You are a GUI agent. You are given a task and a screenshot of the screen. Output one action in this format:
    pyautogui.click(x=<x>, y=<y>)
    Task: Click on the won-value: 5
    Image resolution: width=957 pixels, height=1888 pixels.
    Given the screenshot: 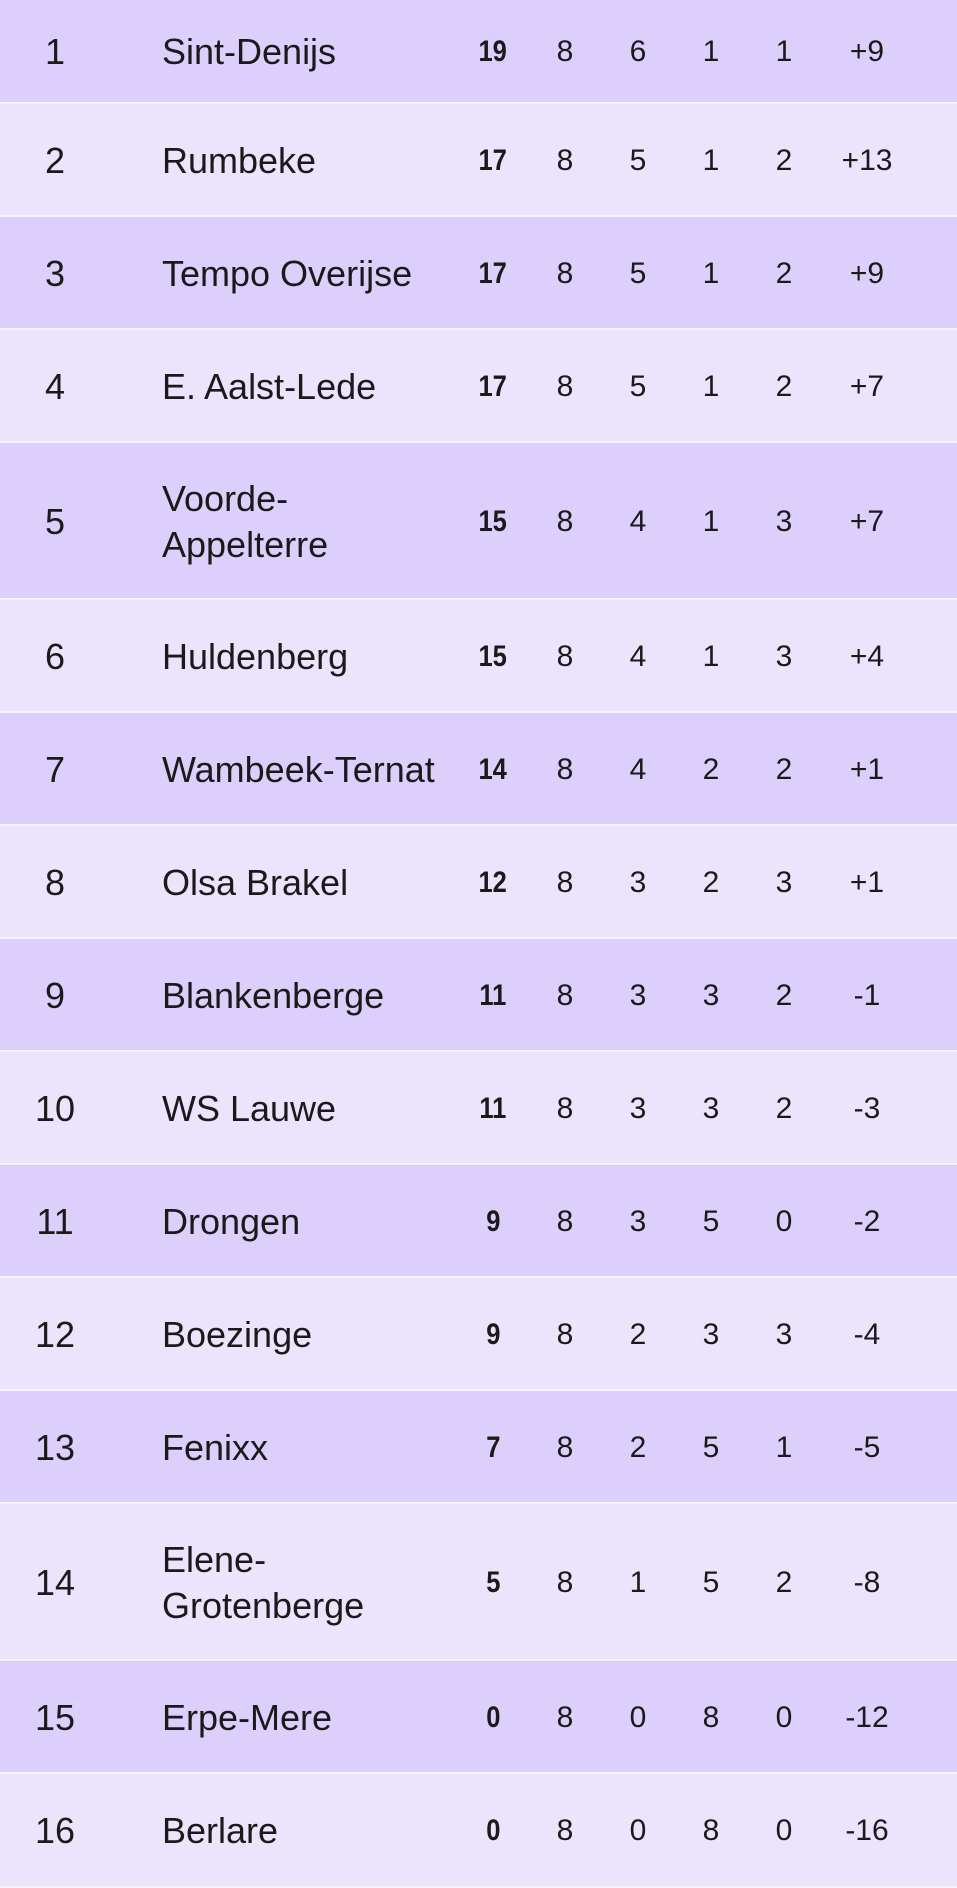 What is the action you would take?
    pyautogui.click(x=638, y=160)
    